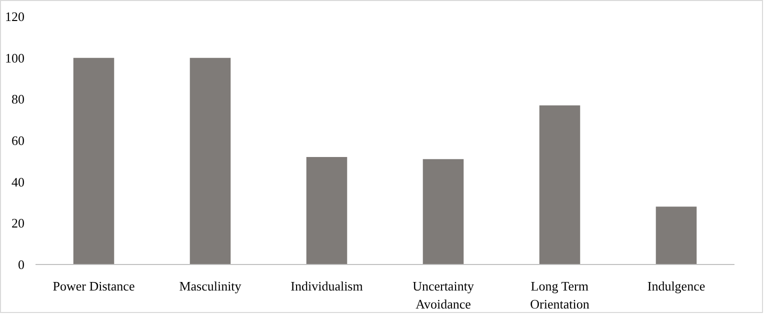  I want to click on y-tick-label: 0, so click(21, 264).